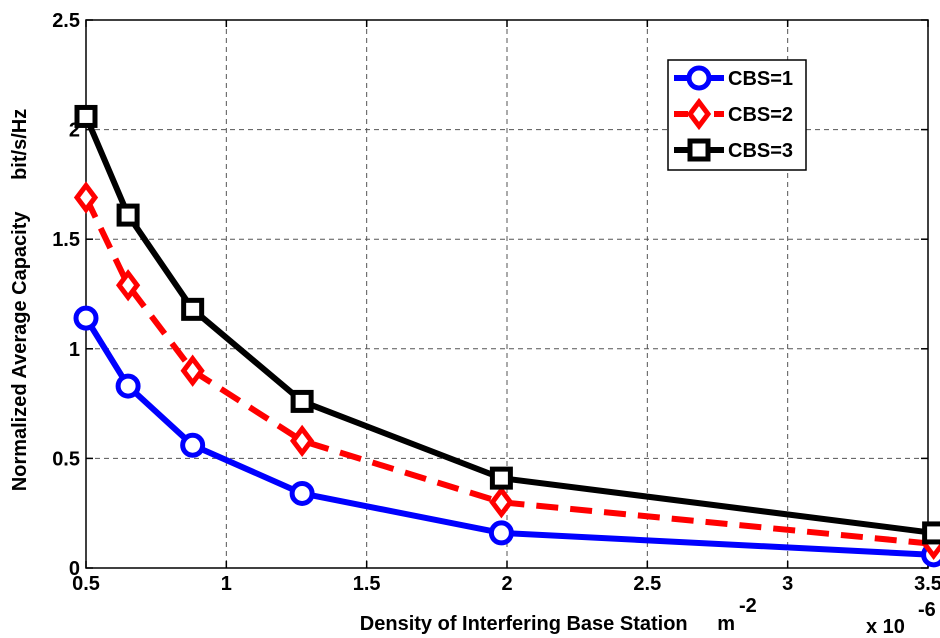  What do you see at coordinates (20, 351) in the screenshot?
I see `y-axis-label-text: Normalized Average Capacity` at bounding box center [20, 351].